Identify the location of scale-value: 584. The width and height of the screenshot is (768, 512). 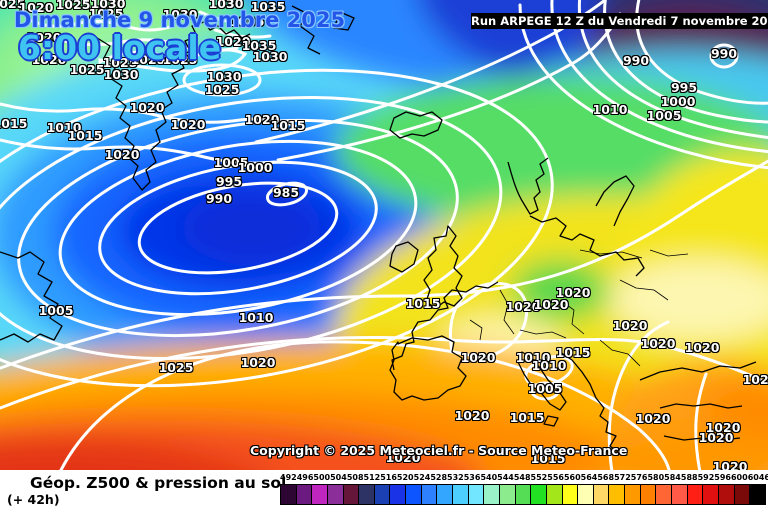
(672, 477).